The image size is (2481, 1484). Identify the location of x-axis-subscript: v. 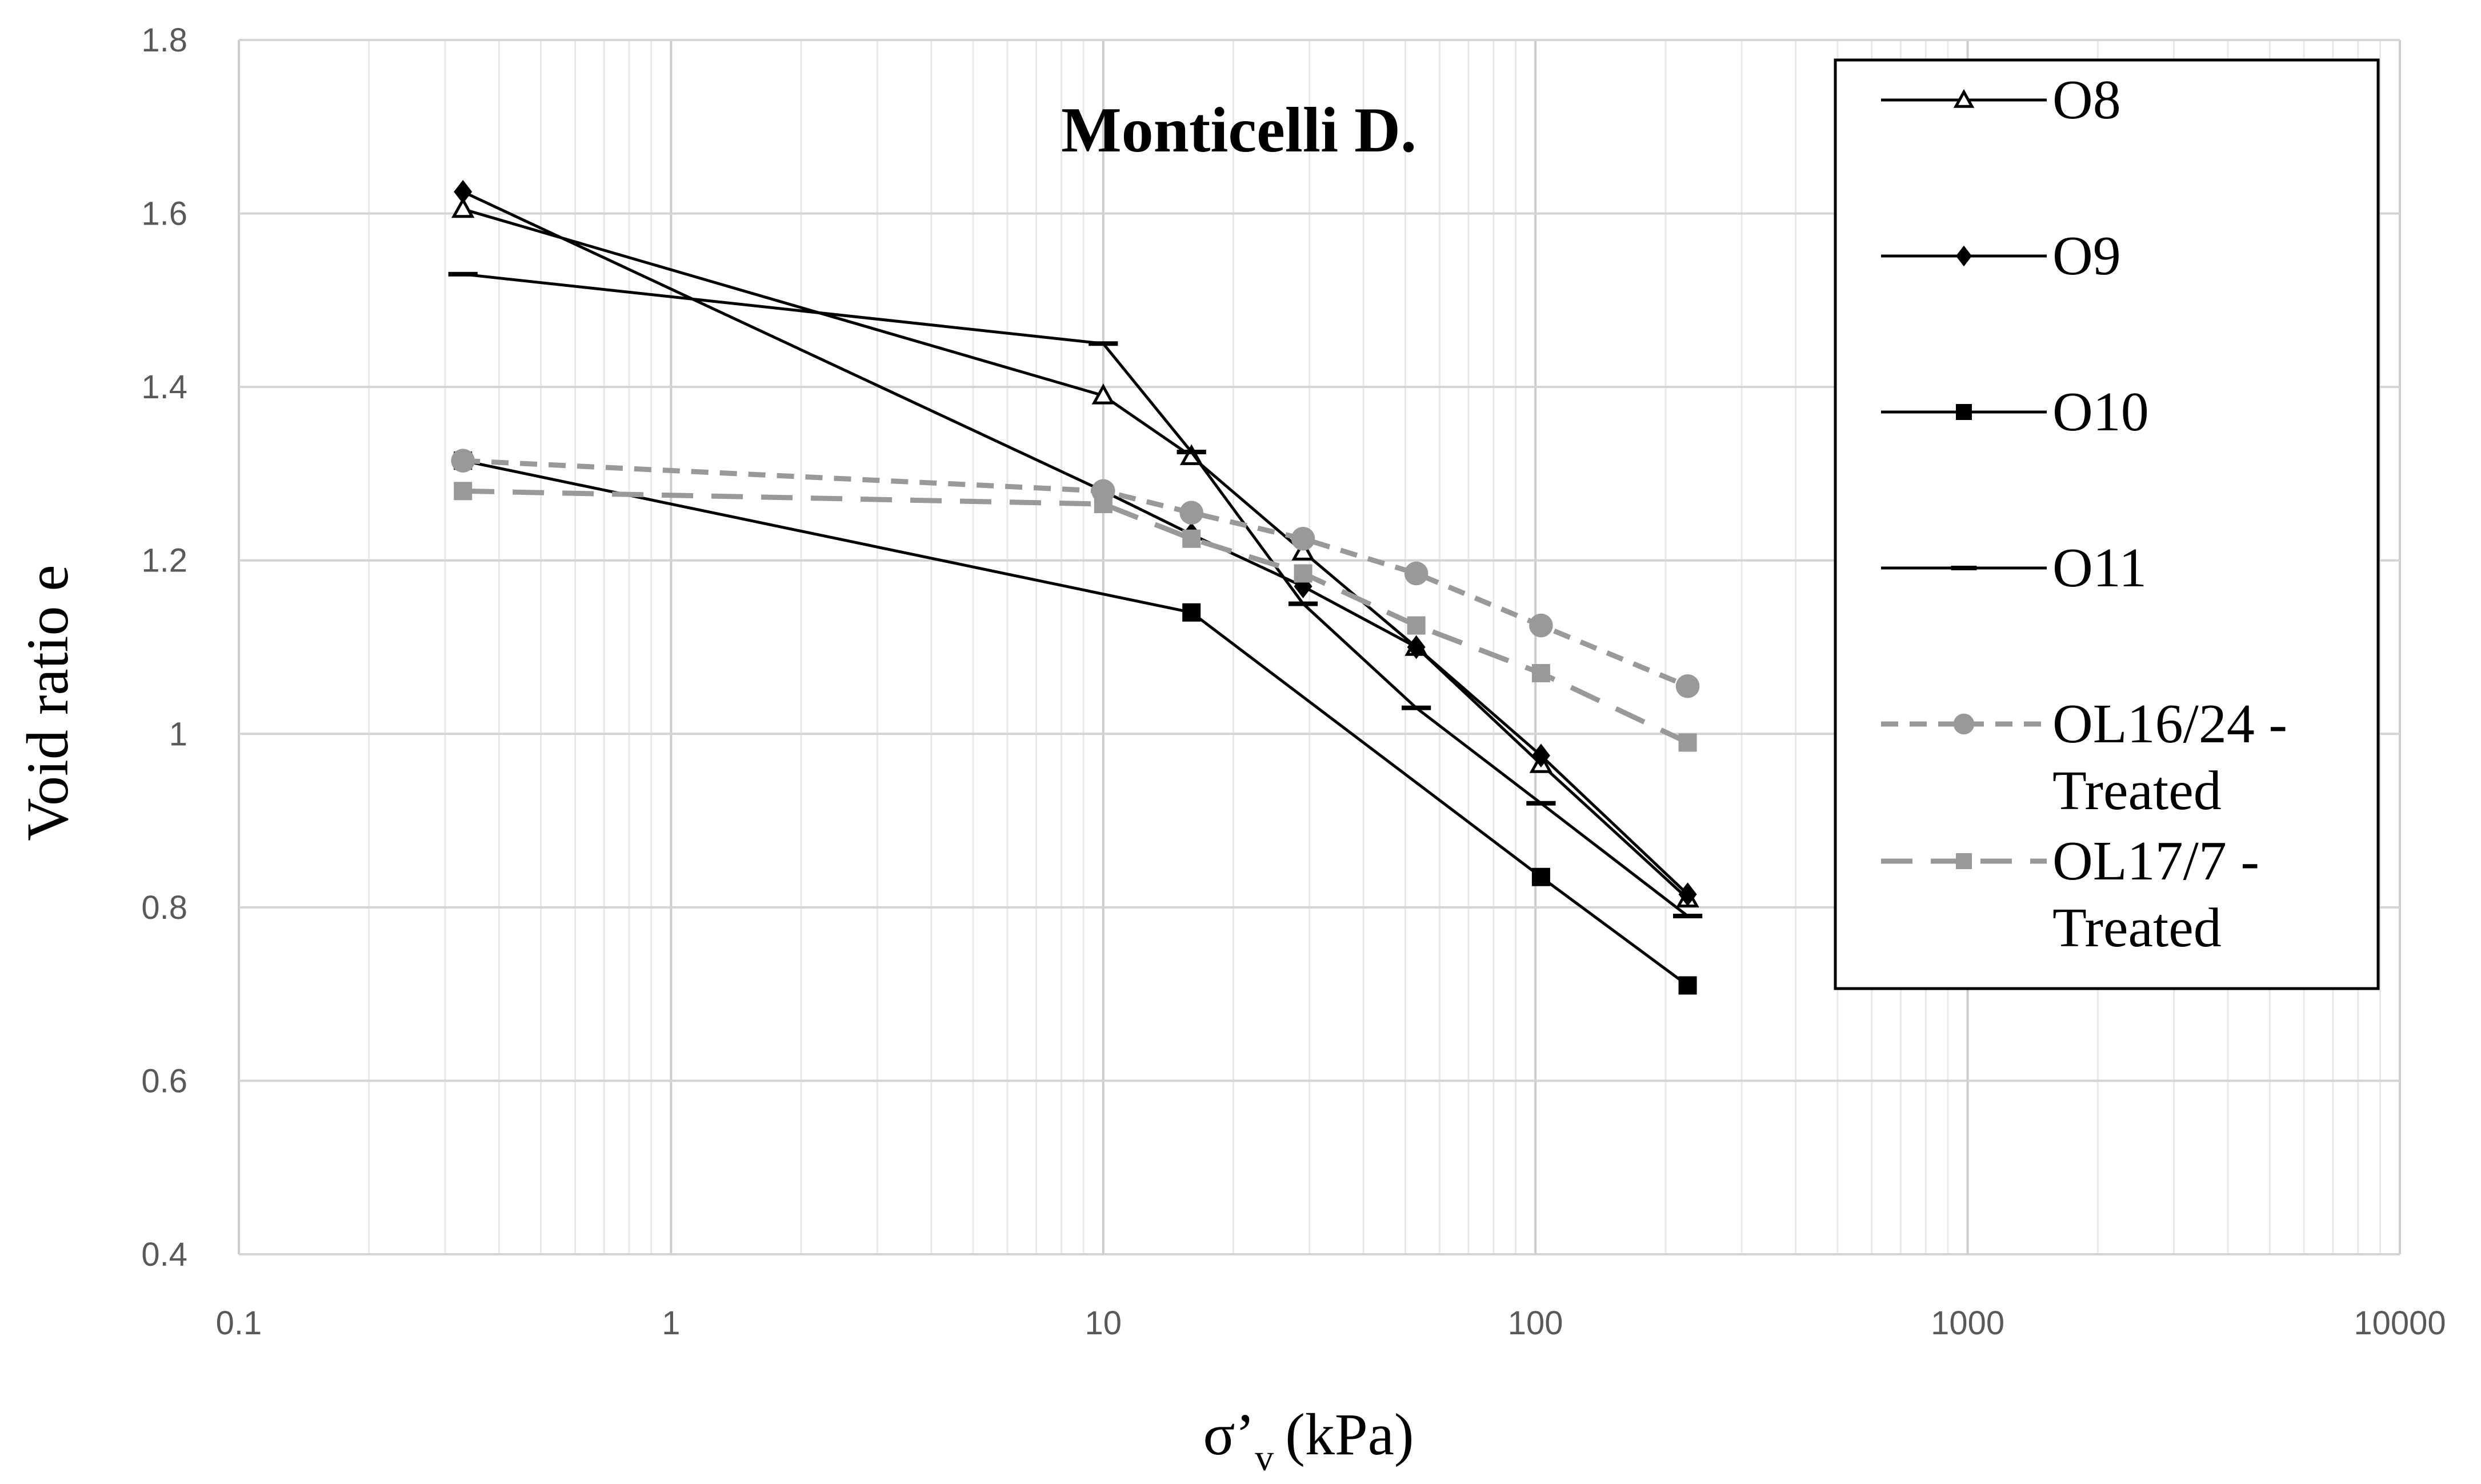
(1264, 1458).